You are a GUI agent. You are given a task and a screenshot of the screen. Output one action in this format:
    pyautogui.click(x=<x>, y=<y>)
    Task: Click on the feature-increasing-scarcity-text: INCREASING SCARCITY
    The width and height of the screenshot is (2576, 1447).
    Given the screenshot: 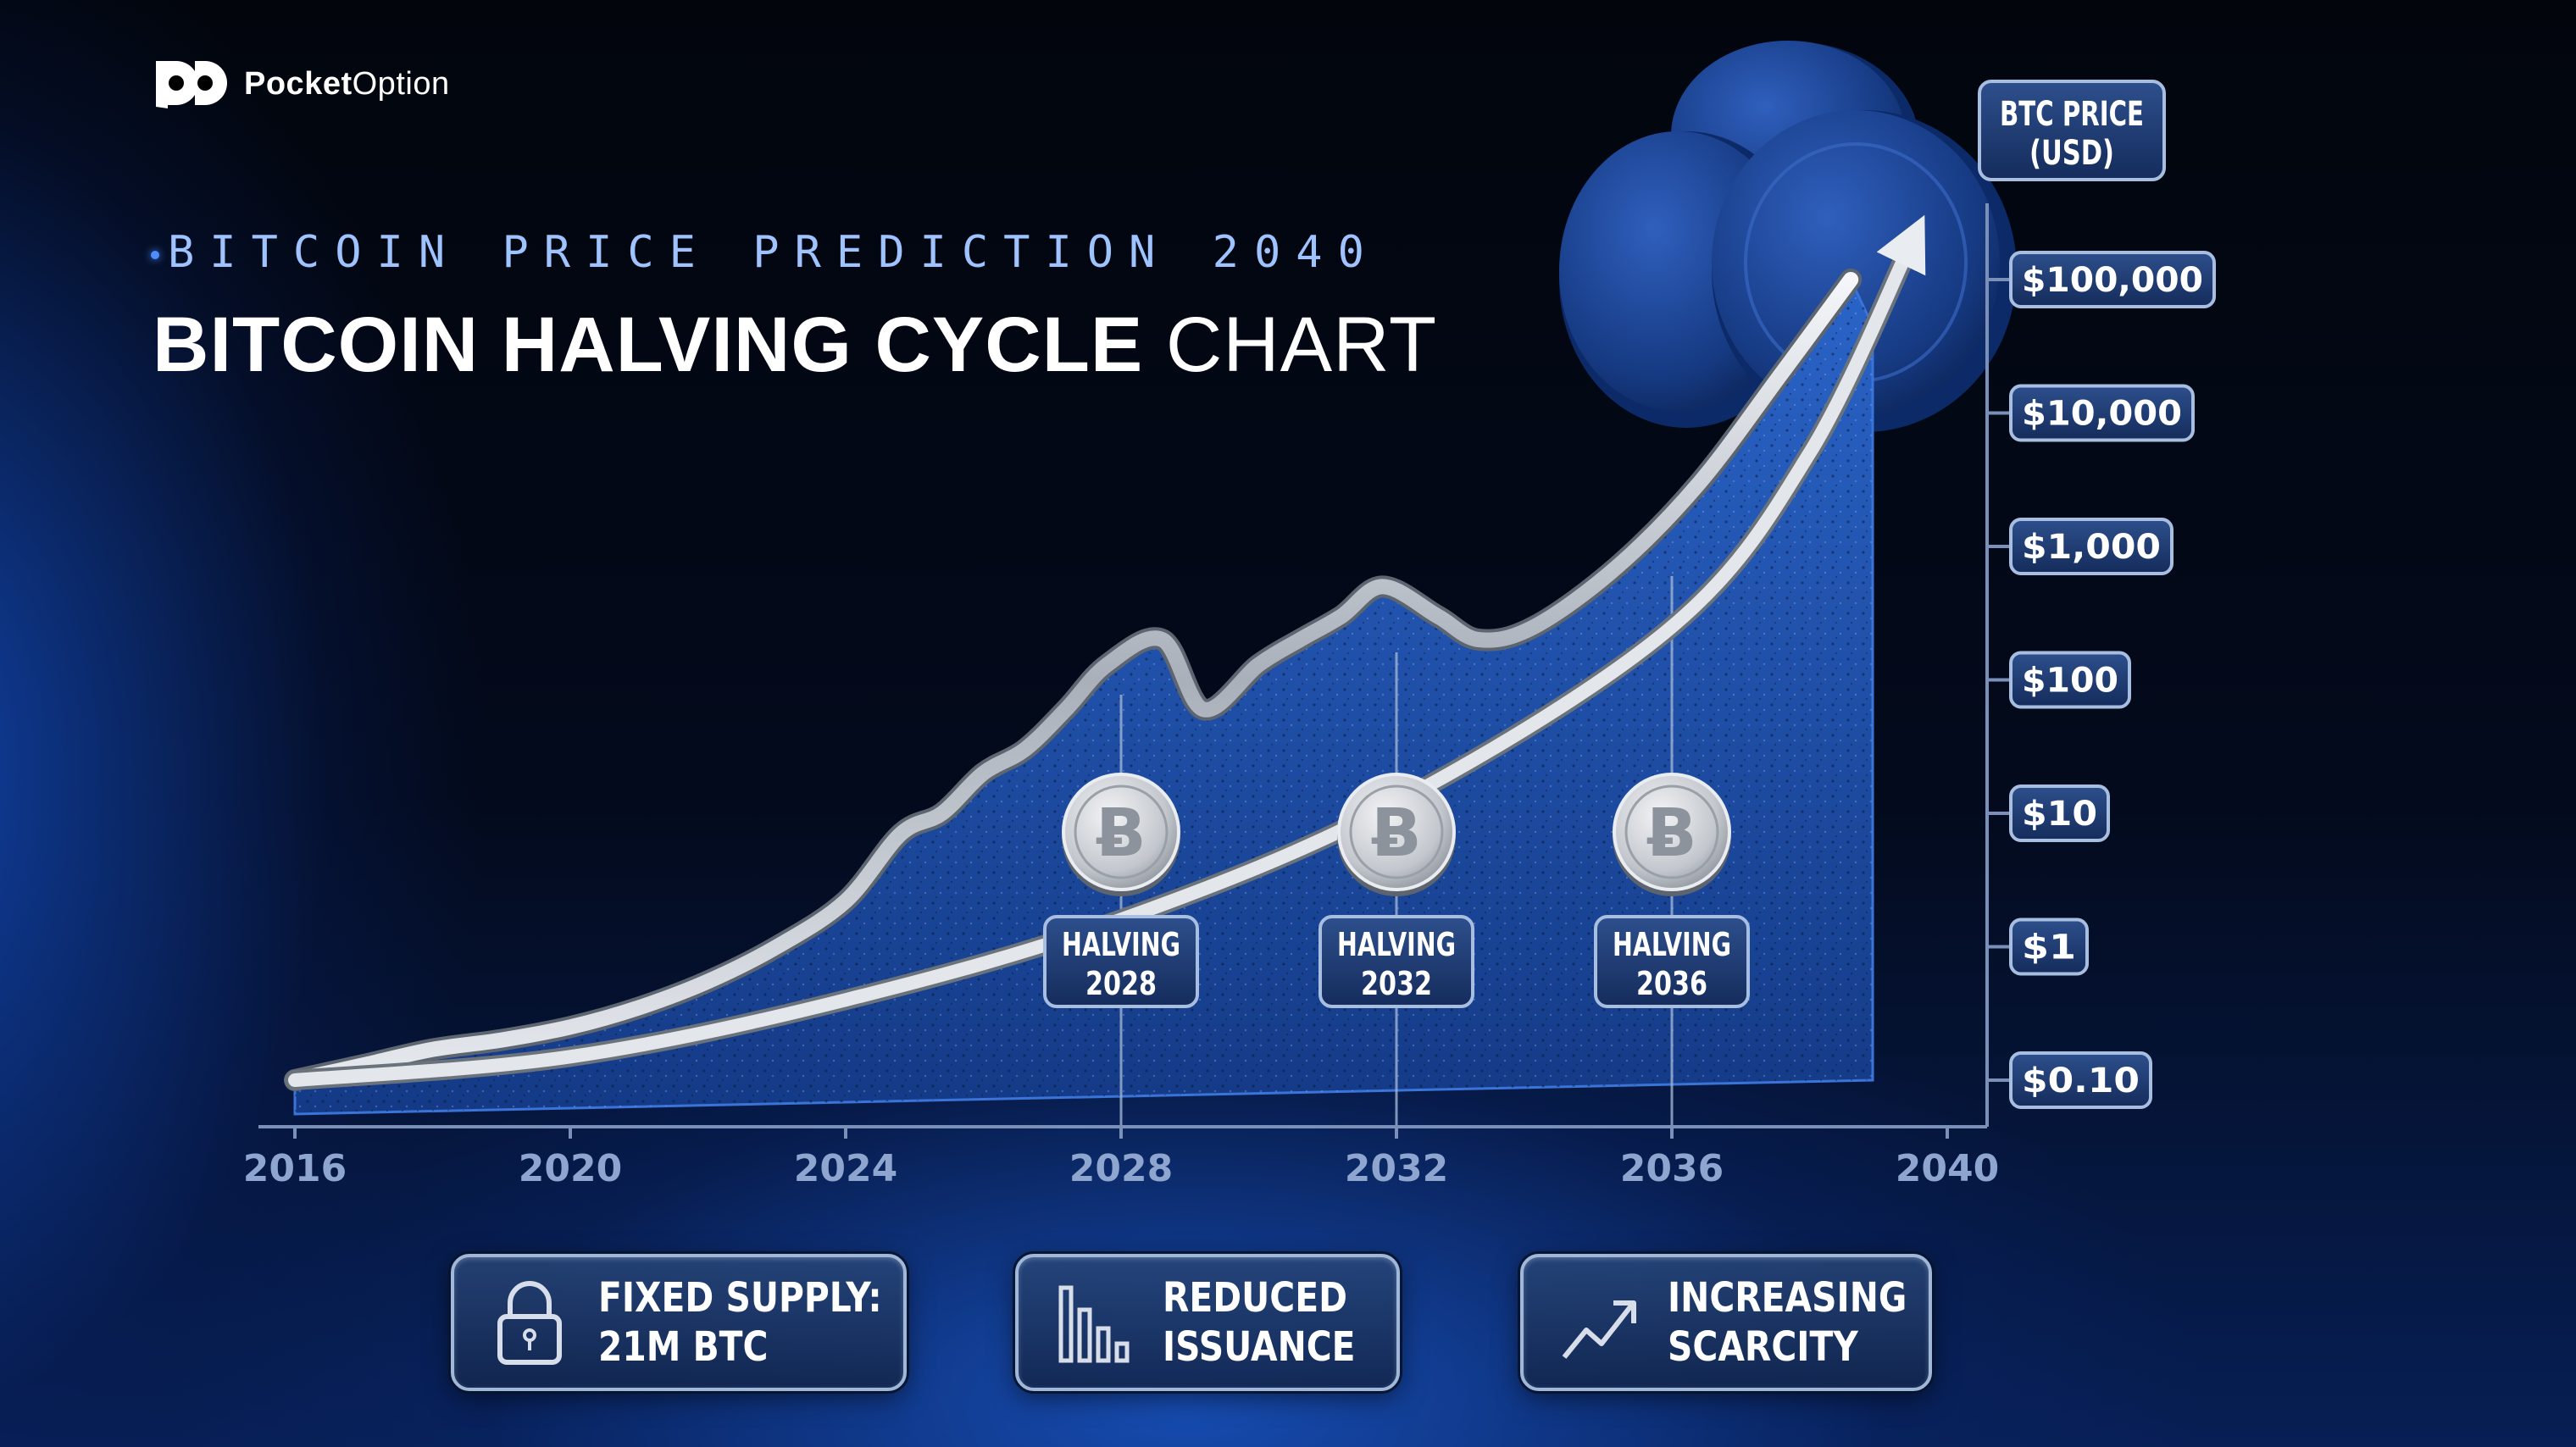 What is the action you would take?
    pyautogui.click(x=1787, y=1323)
    